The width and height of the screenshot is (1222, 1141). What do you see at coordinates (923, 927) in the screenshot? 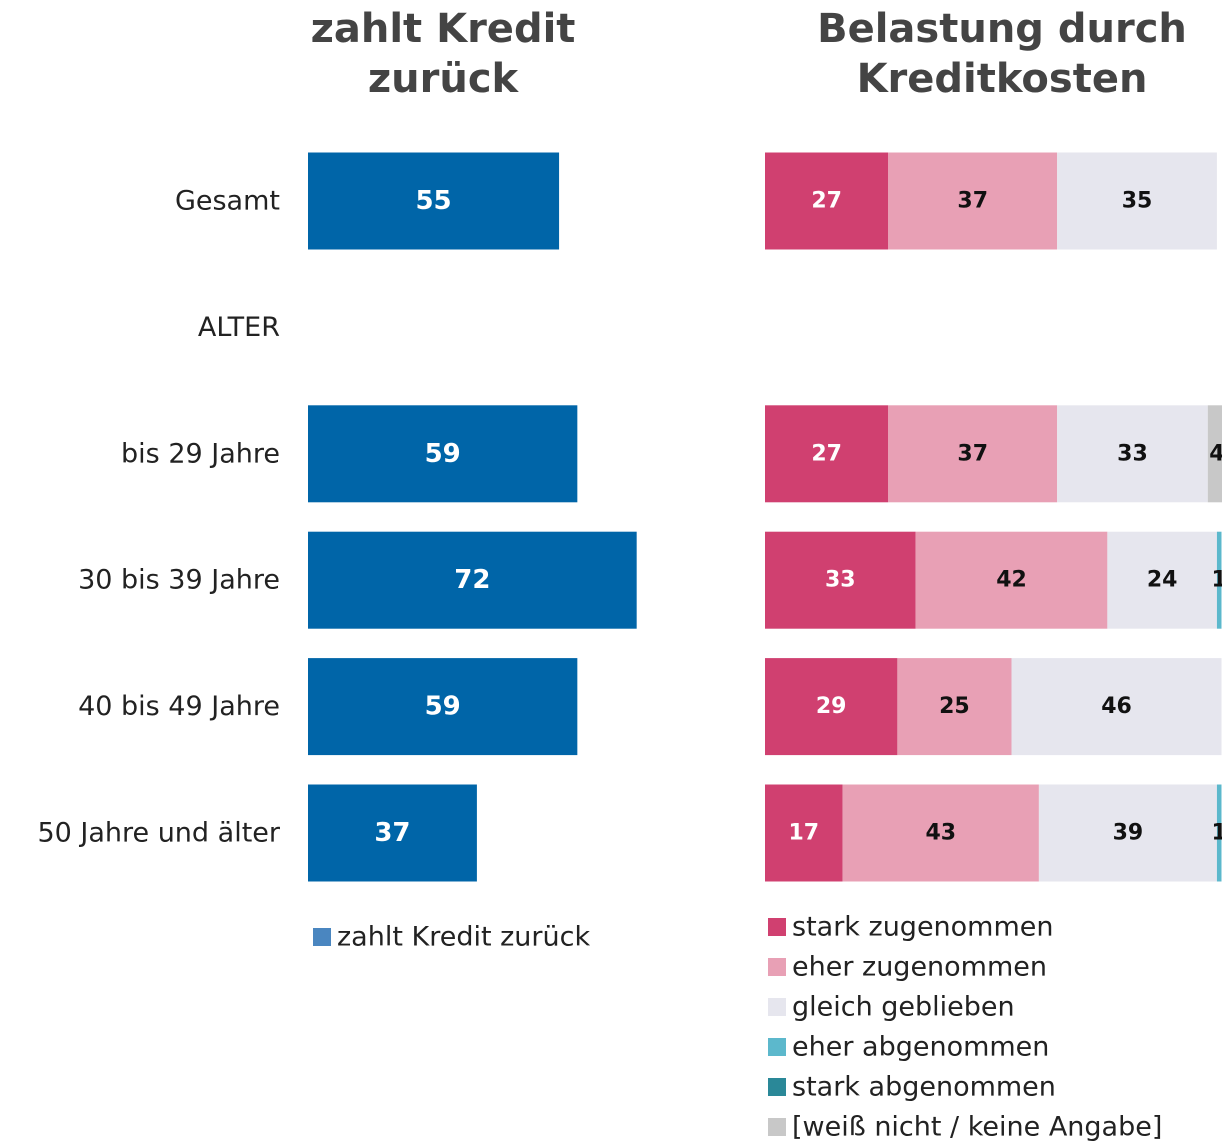
I see `legend-label: stark zugenommen` at bounding box center [923, 927].